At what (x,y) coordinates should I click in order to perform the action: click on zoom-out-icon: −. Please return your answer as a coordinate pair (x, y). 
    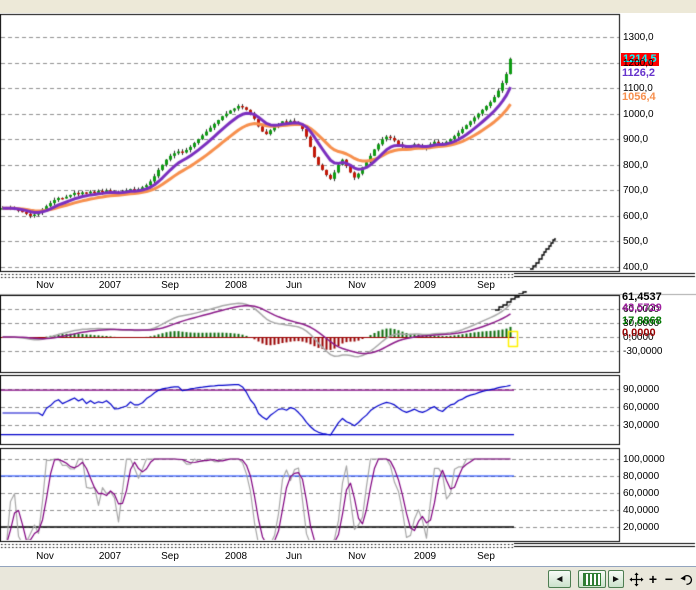
    Looking at the image, I should click on (669, 579).